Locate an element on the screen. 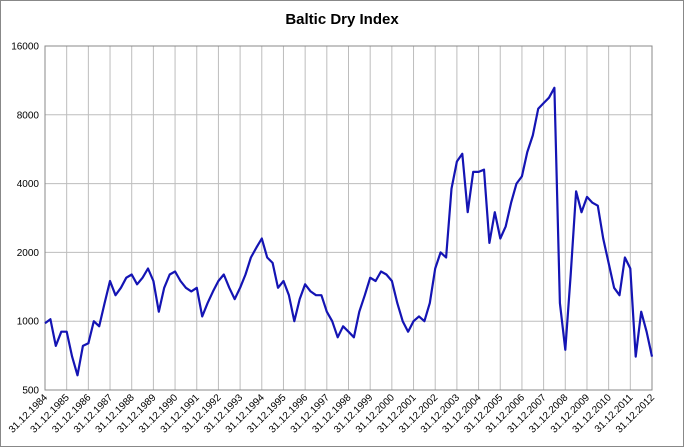  y-tick-label: 16000 is located at coordinates (25, 47).